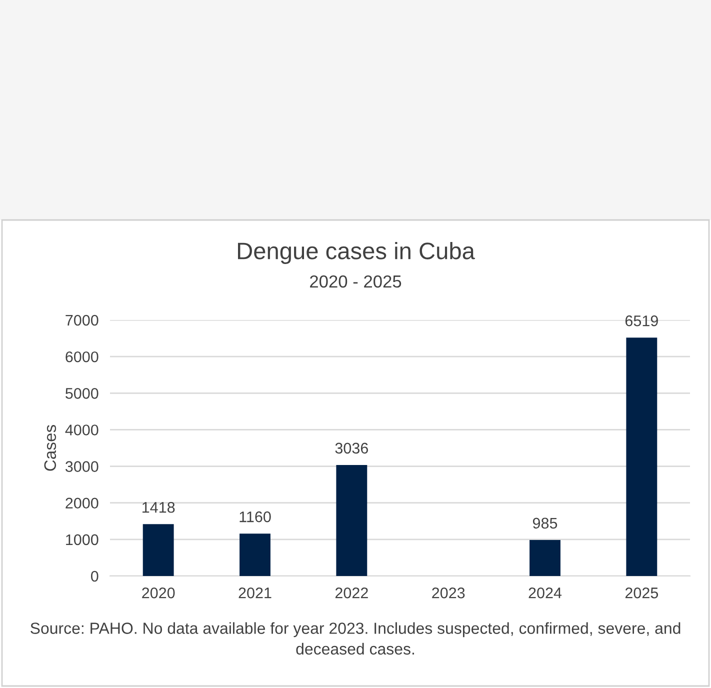 The image size is (711, 688). Describe the element at coordinates (82, 320) in the screenshot. I see `y-tick-label: 7000` at that location.